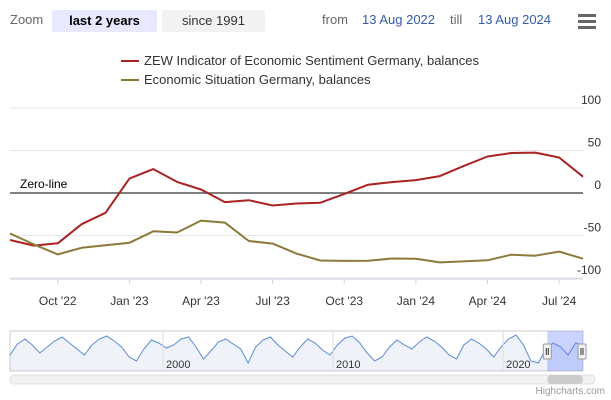  Describe the element at coordinates (44, 184) in the screenshot. I see `zero-line-label: Zero-line` at that location.